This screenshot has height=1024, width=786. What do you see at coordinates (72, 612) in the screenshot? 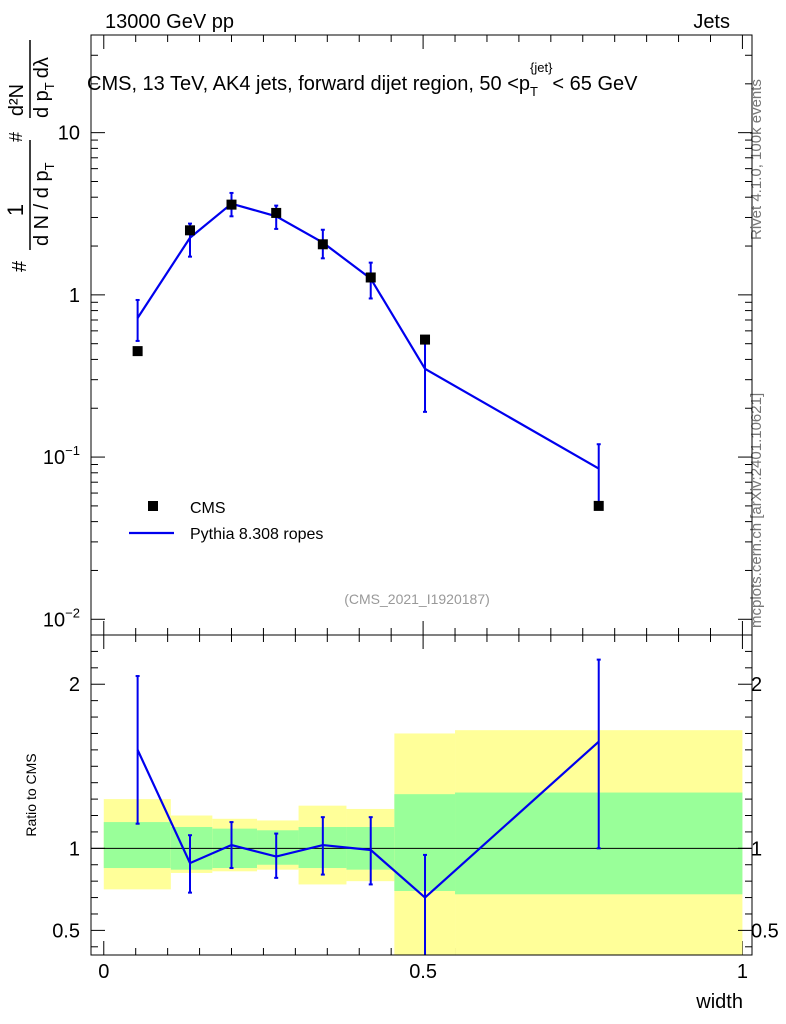
I see `main-y-tick-label-exp: −2` at bounding box center [72, 612].